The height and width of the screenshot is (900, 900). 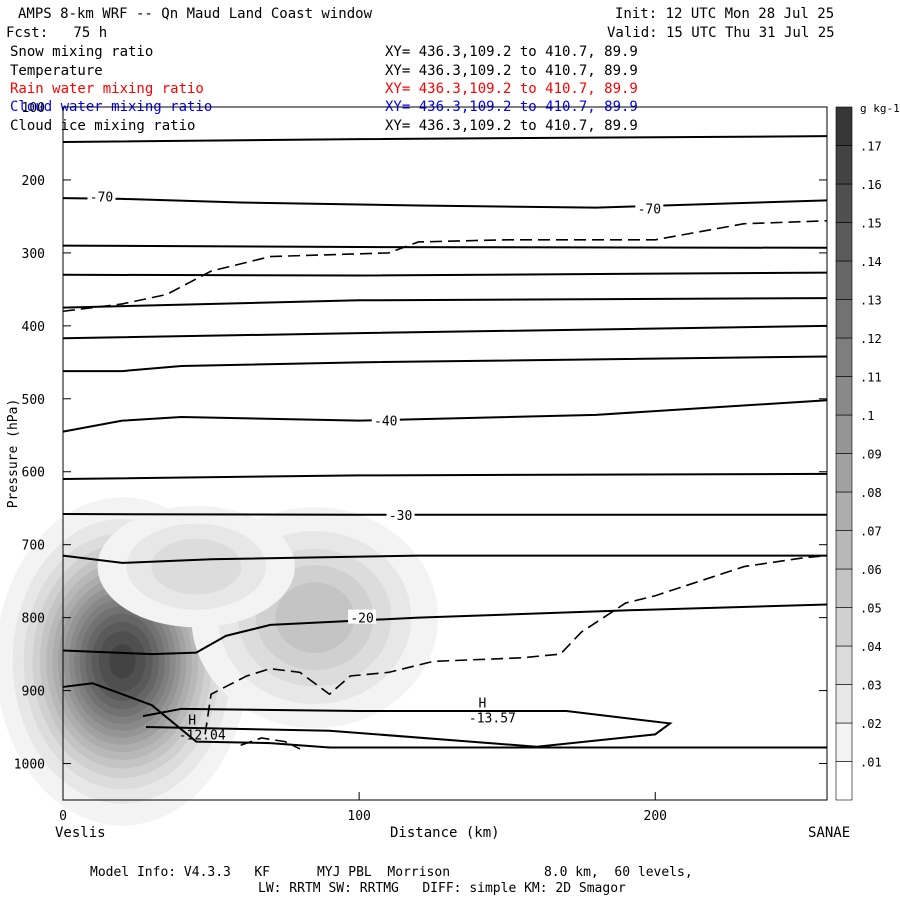 I want to click on y-tick-label: 200, so click(x=33, y=181).